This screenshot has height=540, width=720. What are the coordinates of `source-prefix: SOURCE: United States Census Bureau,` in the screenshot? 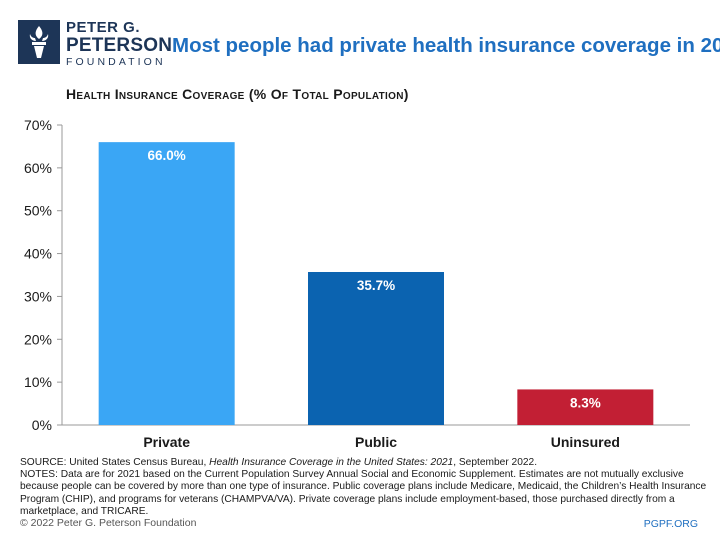 It's located at (115, 462).